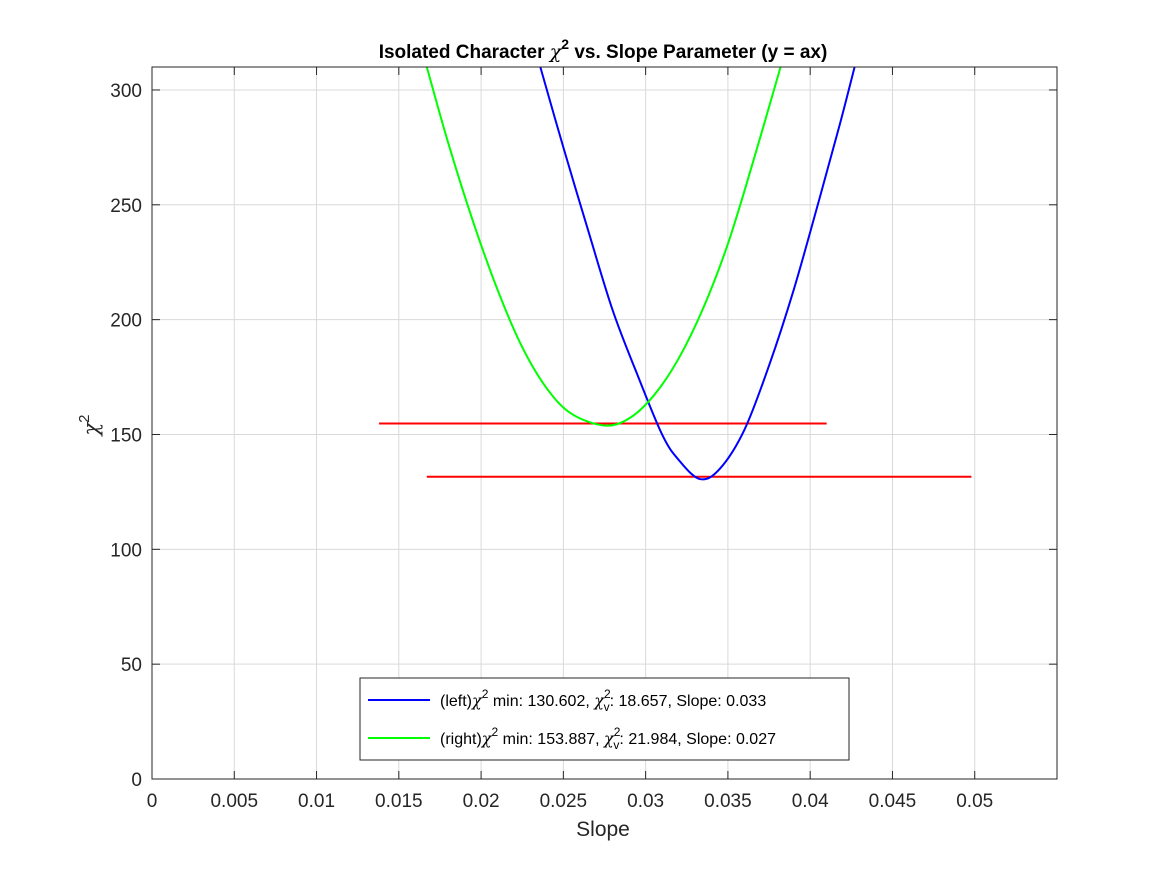 The height and width of the screenshot is (875, 1167). What do you see at coordinates (399, 801) in the screenshot?
I see `x-tick-label: 0.015` at bounding box center [399, 801].